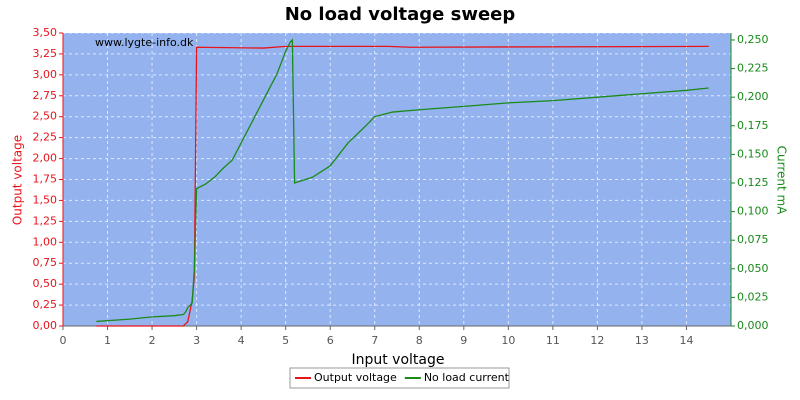 Image resolution: width=800 pixels, height=400 pixels. What do you see at coordinates (45, 53) in the screenshot?
I see `y-tick-label: 3,25` at bounding box center [45, 53].